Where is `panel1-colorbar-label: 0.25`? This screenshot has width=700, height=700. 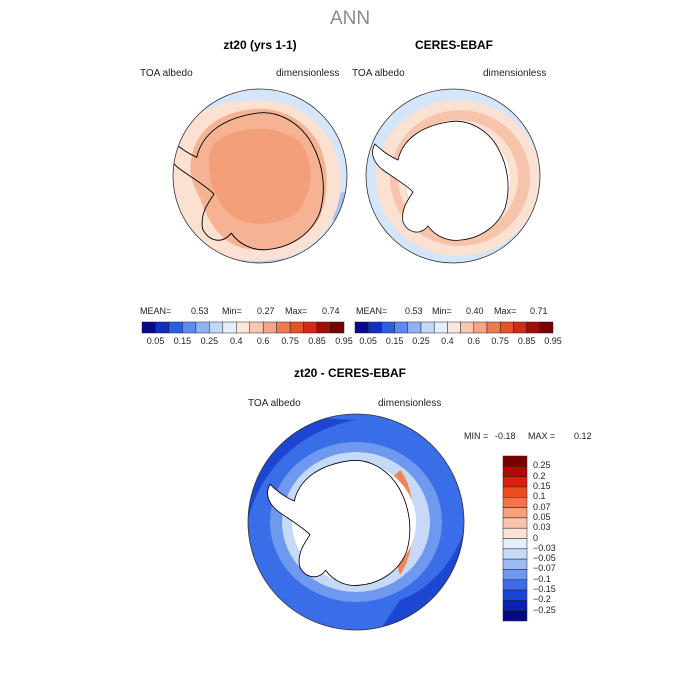
panel1-colorbar-label: 0.25 is located at coordinates (209, 341).